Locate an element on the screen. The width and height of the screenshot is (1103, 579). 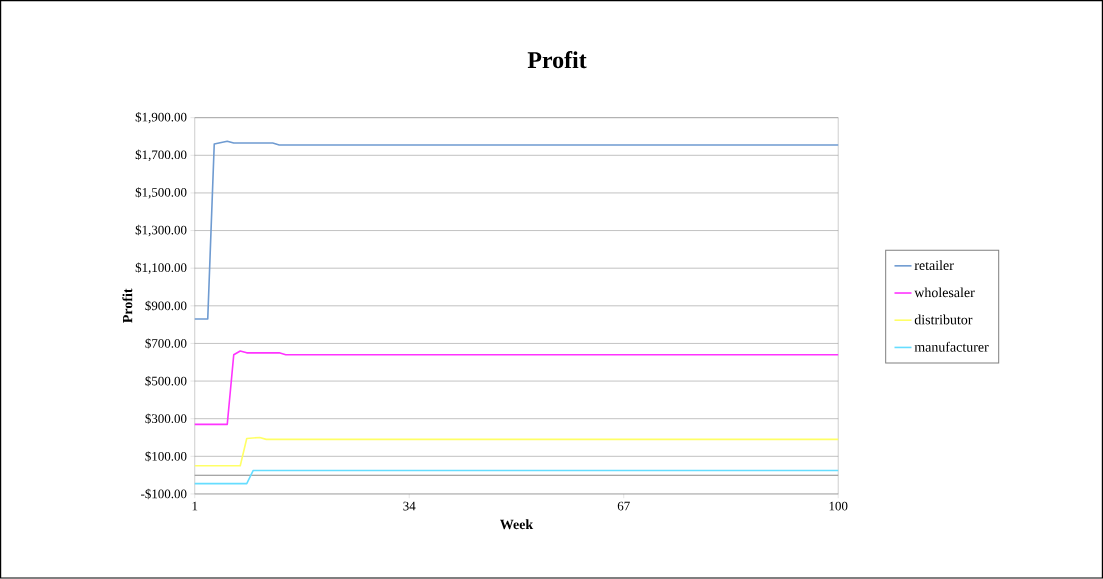
y-tick-label: $100.00 is located at coordinates (166, 456).